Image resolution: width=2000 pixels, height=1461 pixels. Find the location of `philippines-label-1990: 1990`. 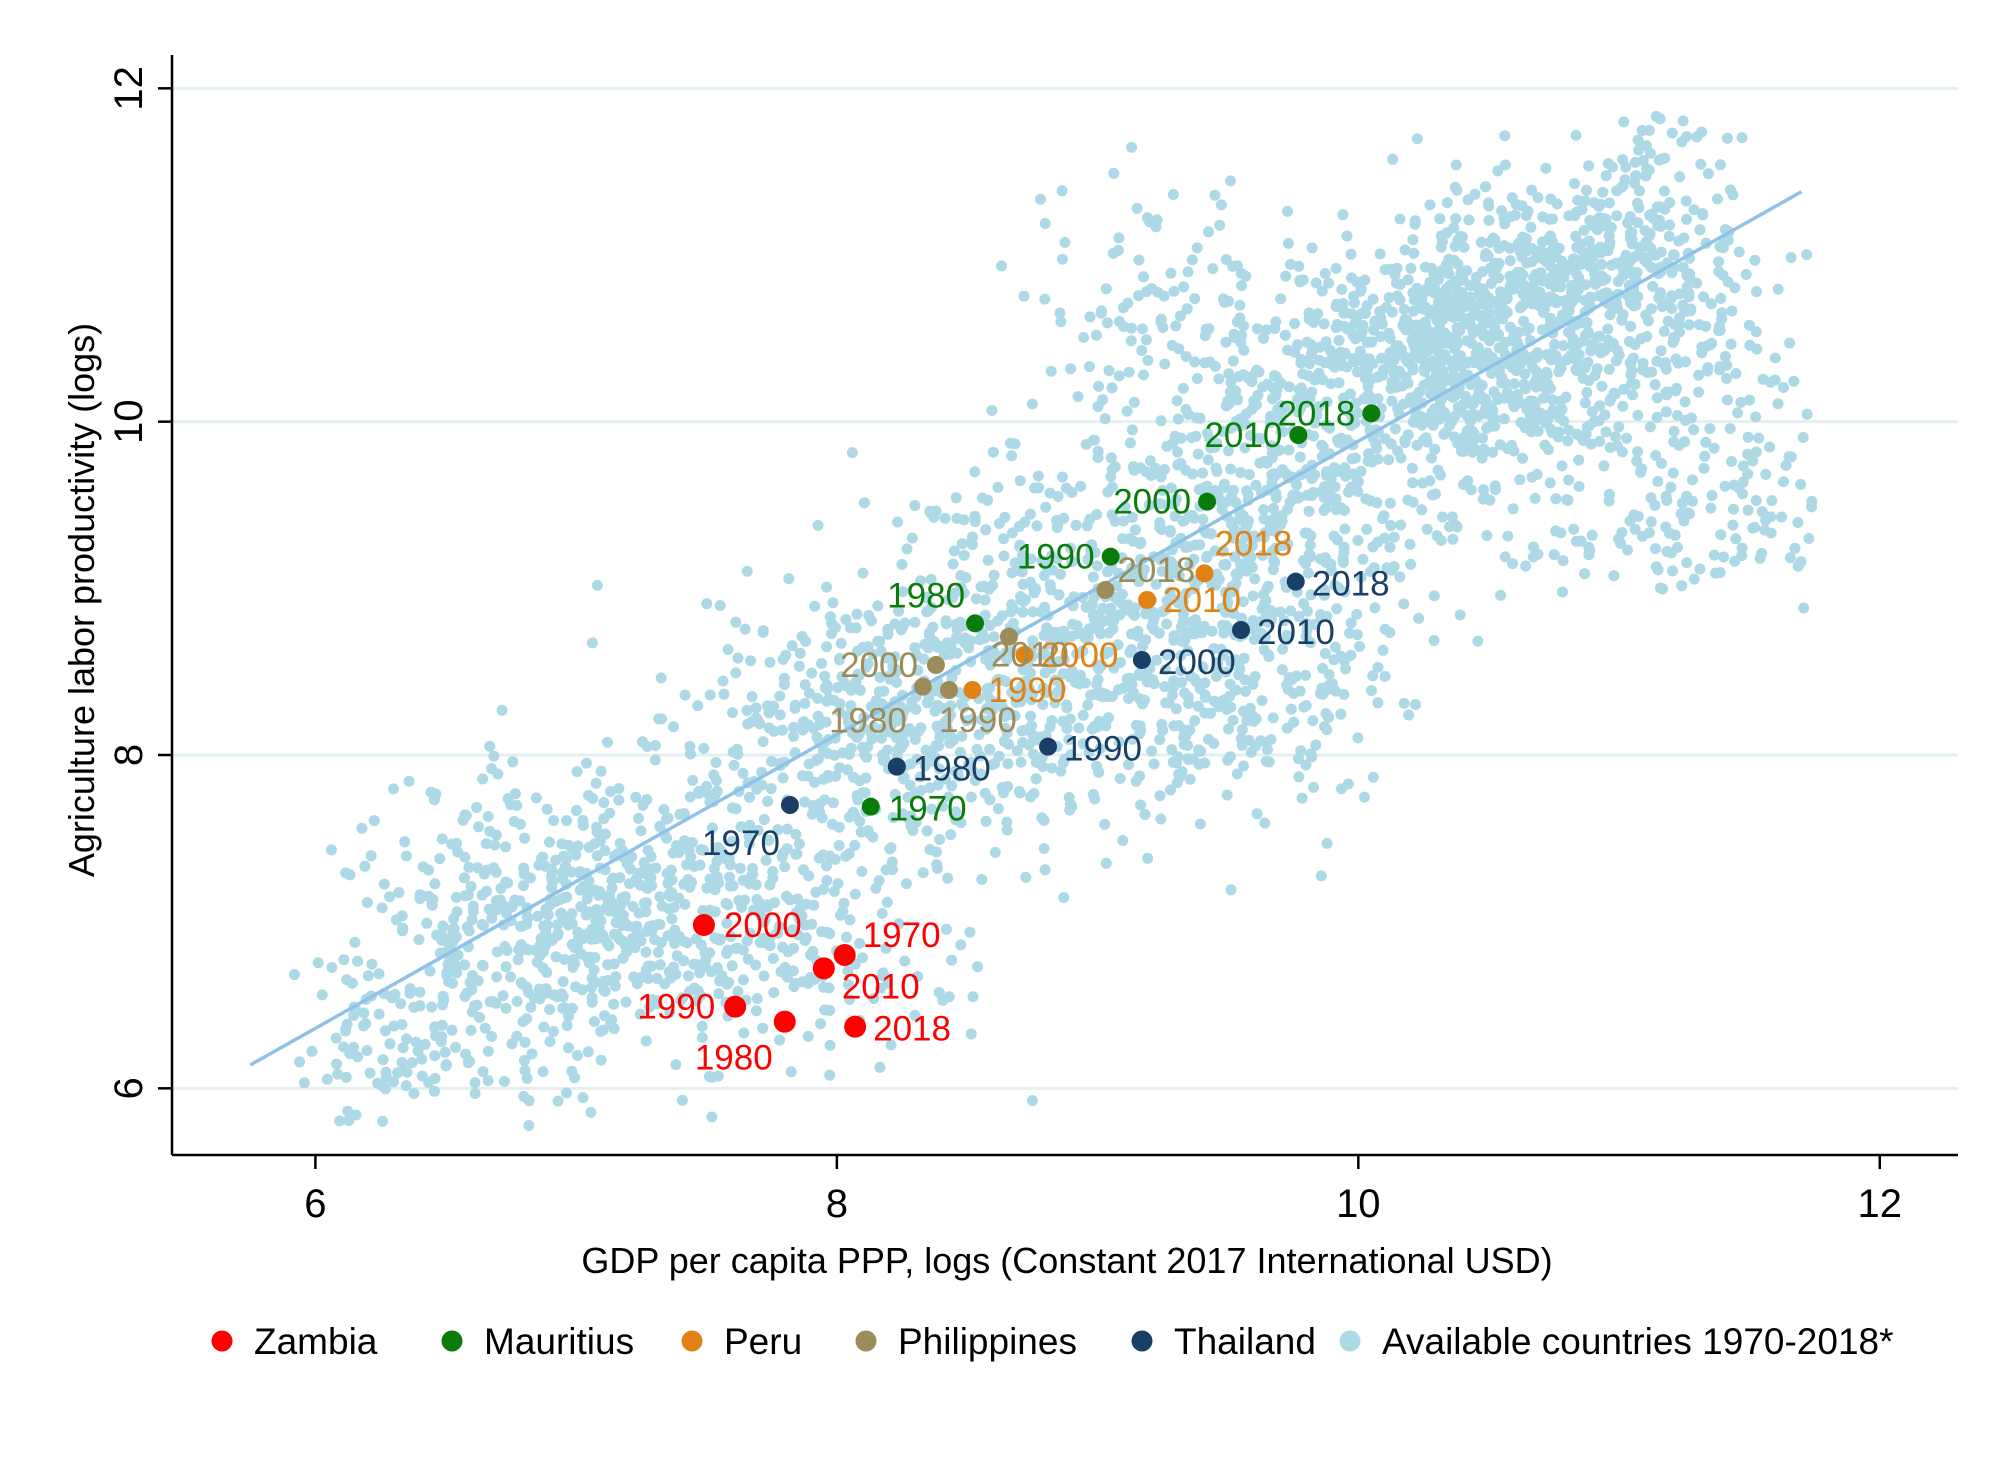

philippines-label-1990: 1990 is located at coordinates (978, 720).